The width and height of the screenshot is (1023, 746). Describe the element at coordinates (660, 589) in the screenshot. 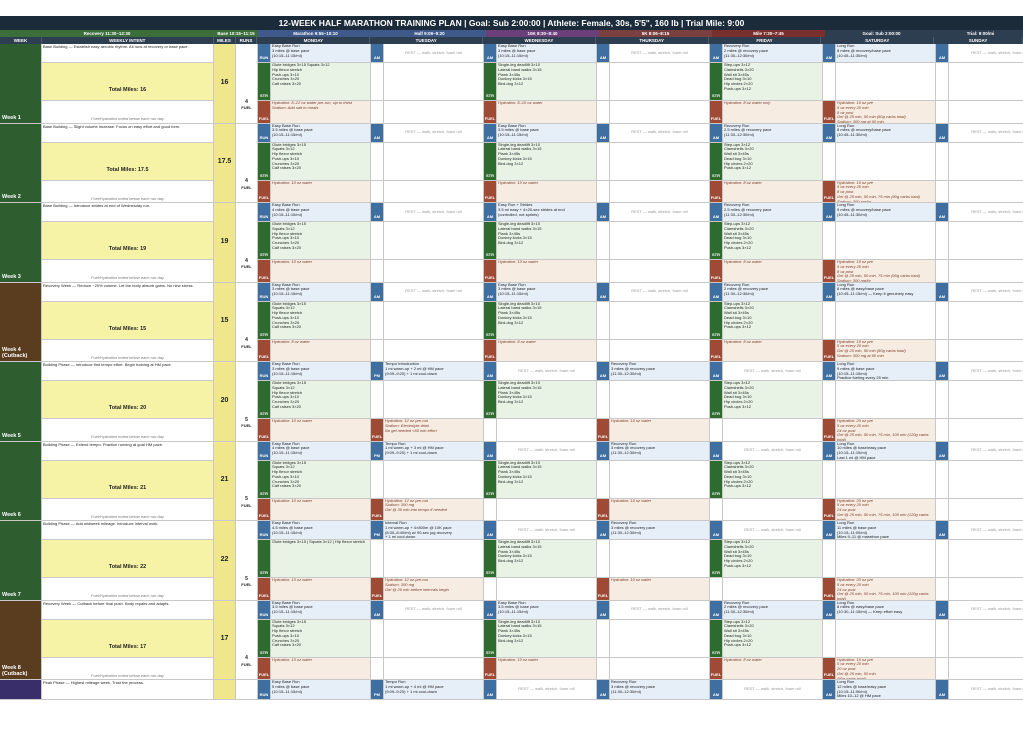

I see `thu-fuel-cell: Hydration: 10 oz water` at that location.